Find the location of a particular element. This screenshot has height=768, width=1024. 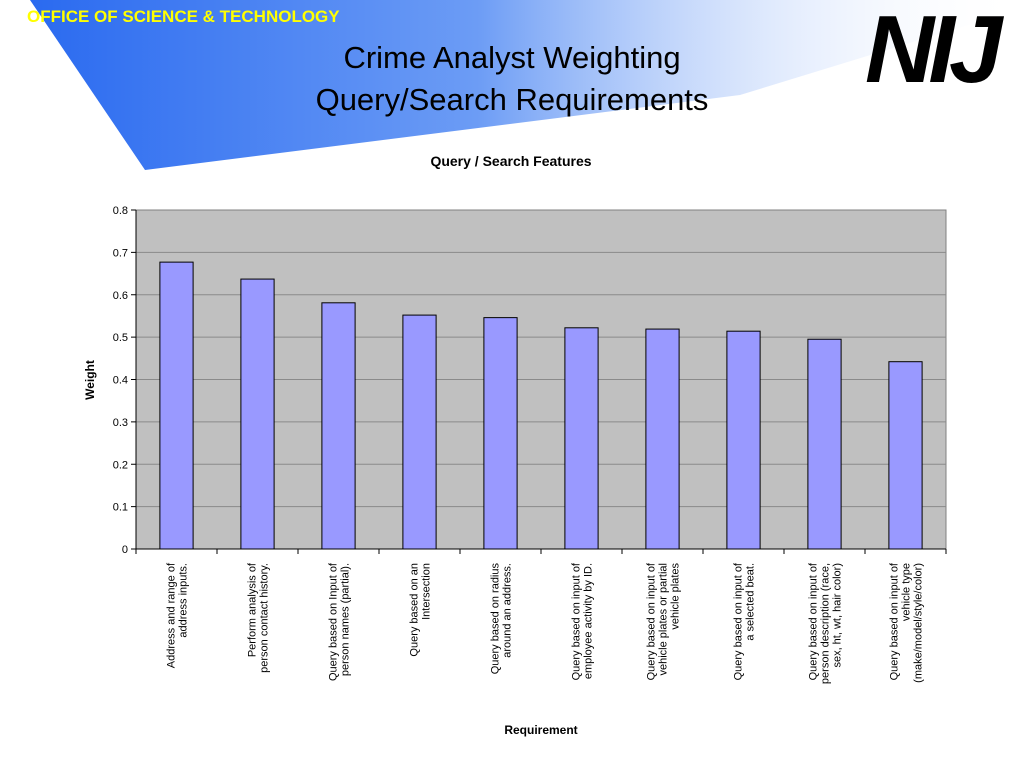

x-category-label-line: Intersection is located at coordinates (427, 591).